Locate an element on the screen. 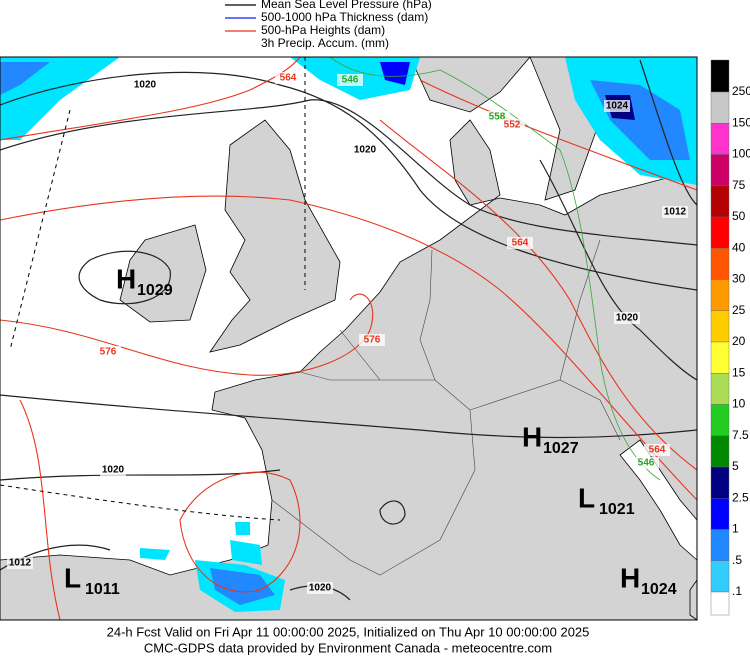 This screenshot has height=656, width=750. center-value: 1021 is located at coordinates (617, 509).